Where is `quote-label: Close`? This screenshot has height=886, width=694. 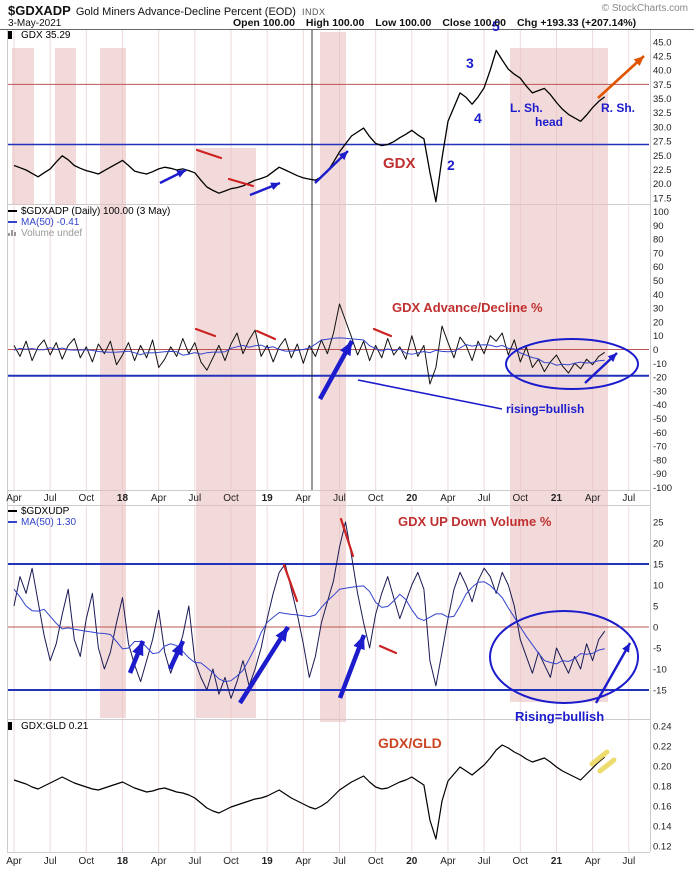
quote-label: Close is located at coordinates (456, 23).